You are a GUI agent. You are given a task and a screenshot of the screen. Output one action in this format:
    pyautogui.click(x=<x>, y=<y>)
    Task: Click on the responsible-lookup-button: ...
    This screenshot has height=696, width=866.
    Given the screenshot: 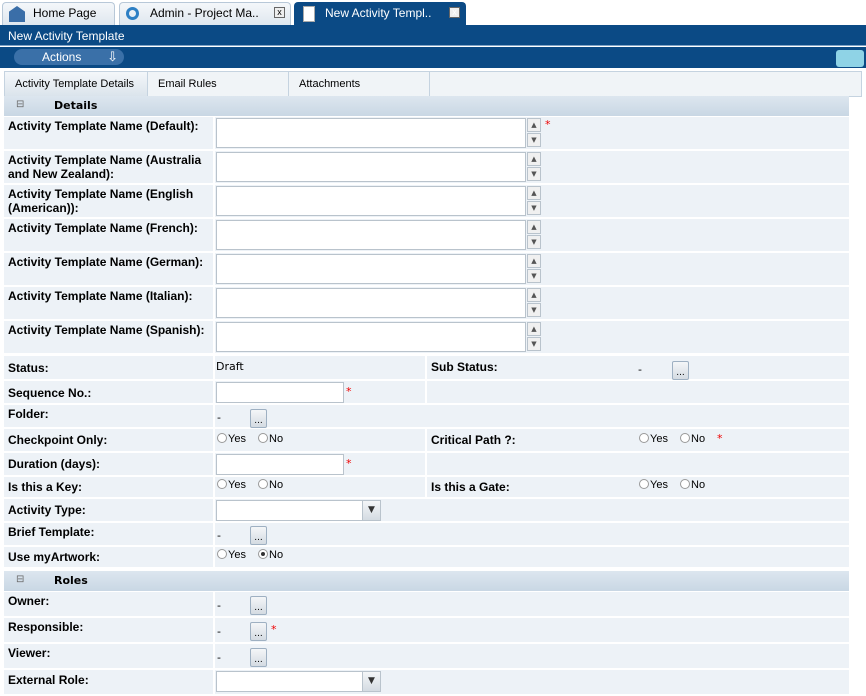 What is the action you would take?
    pyautogui.click(x=258, y=631)
    